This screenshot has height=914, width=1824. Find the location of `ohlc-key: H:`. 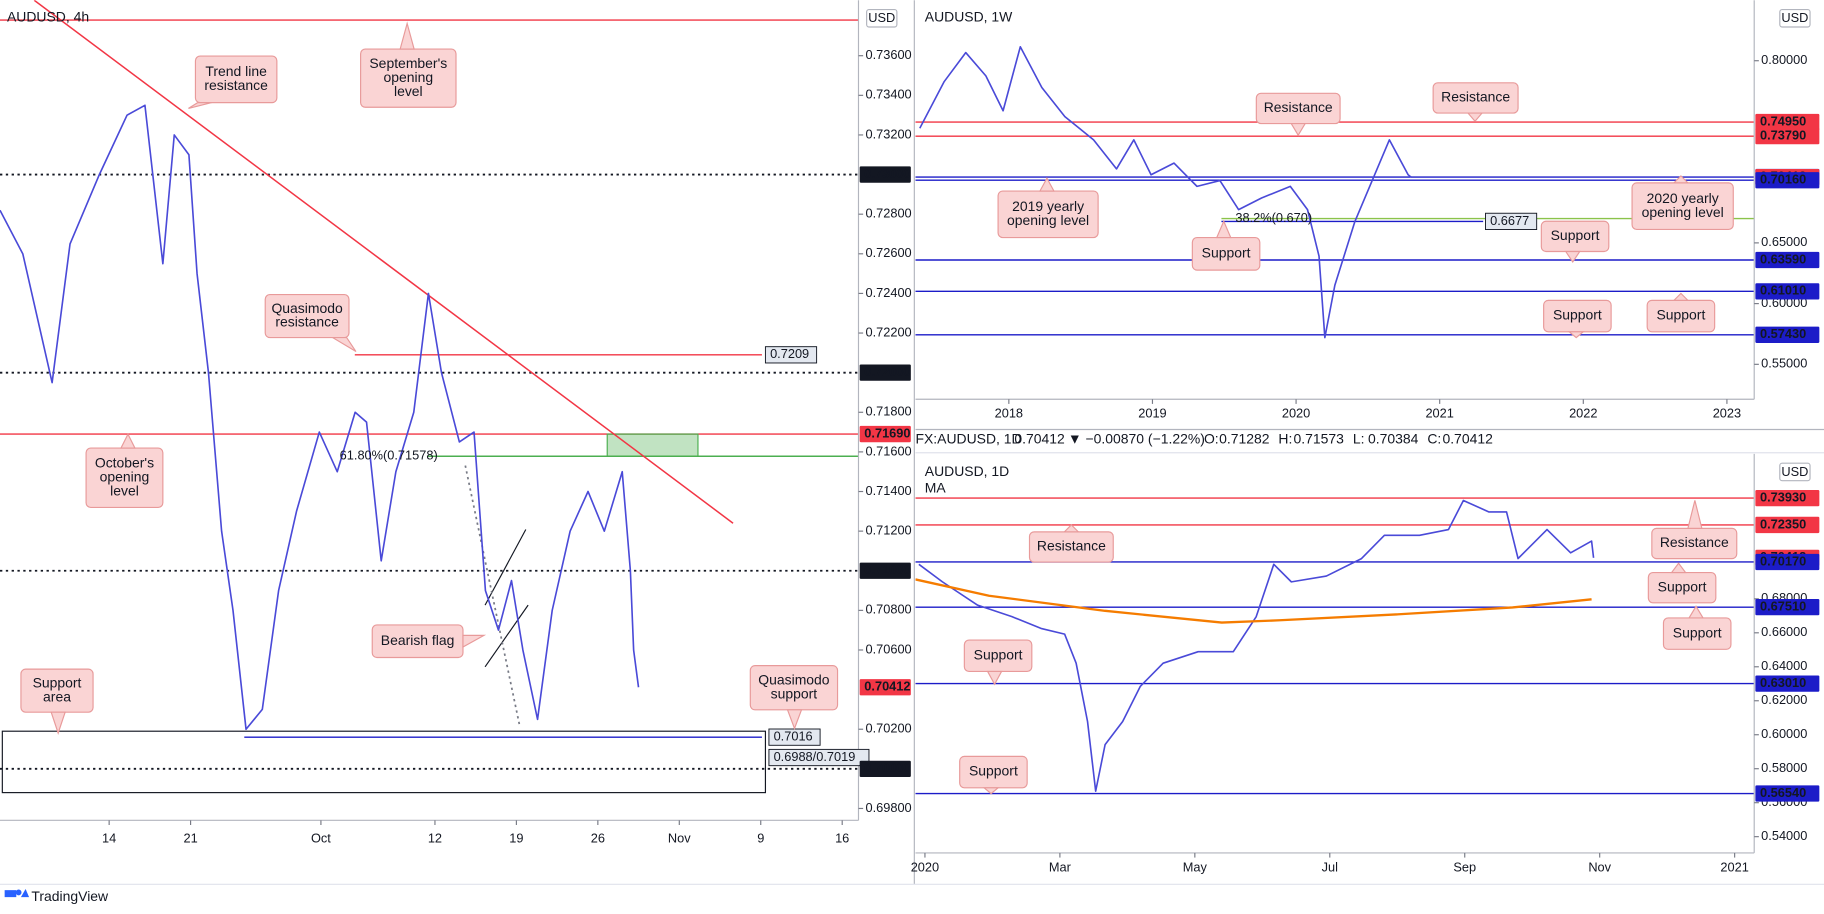

ohlc-key: H: is located at coordinates (1285, 439).